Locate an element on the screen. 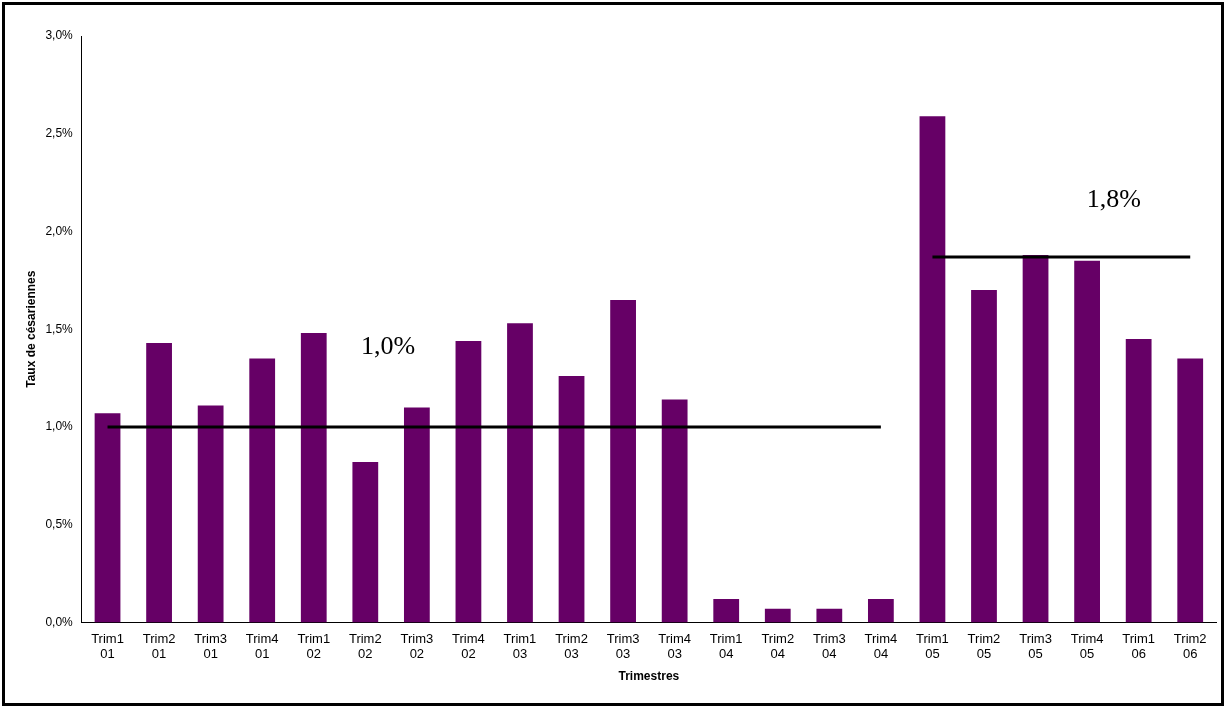 The image size is (1224, 706). x-tick-label: Trim1 03 is located at coordinates (520, 646).